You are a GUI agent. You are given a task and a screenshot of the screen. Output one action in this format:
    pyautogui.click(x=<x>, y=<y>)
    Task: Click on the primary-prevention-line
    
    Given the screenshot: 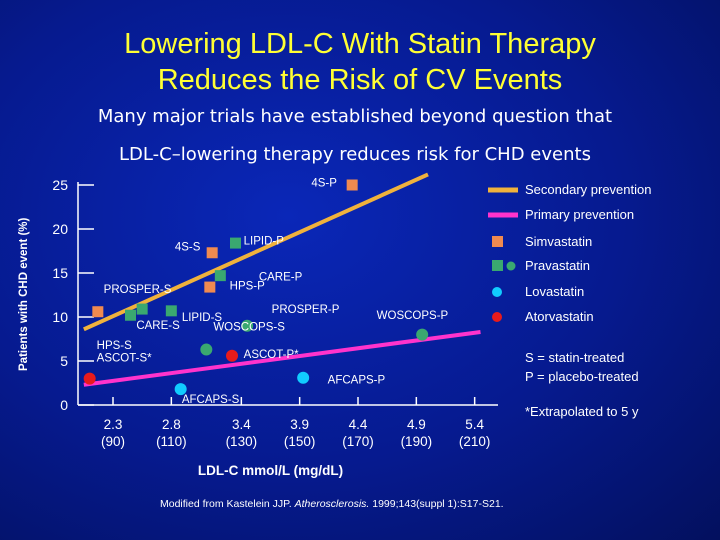 What is the action you would take?
    pyautogui.click(x=282, y=358)
    